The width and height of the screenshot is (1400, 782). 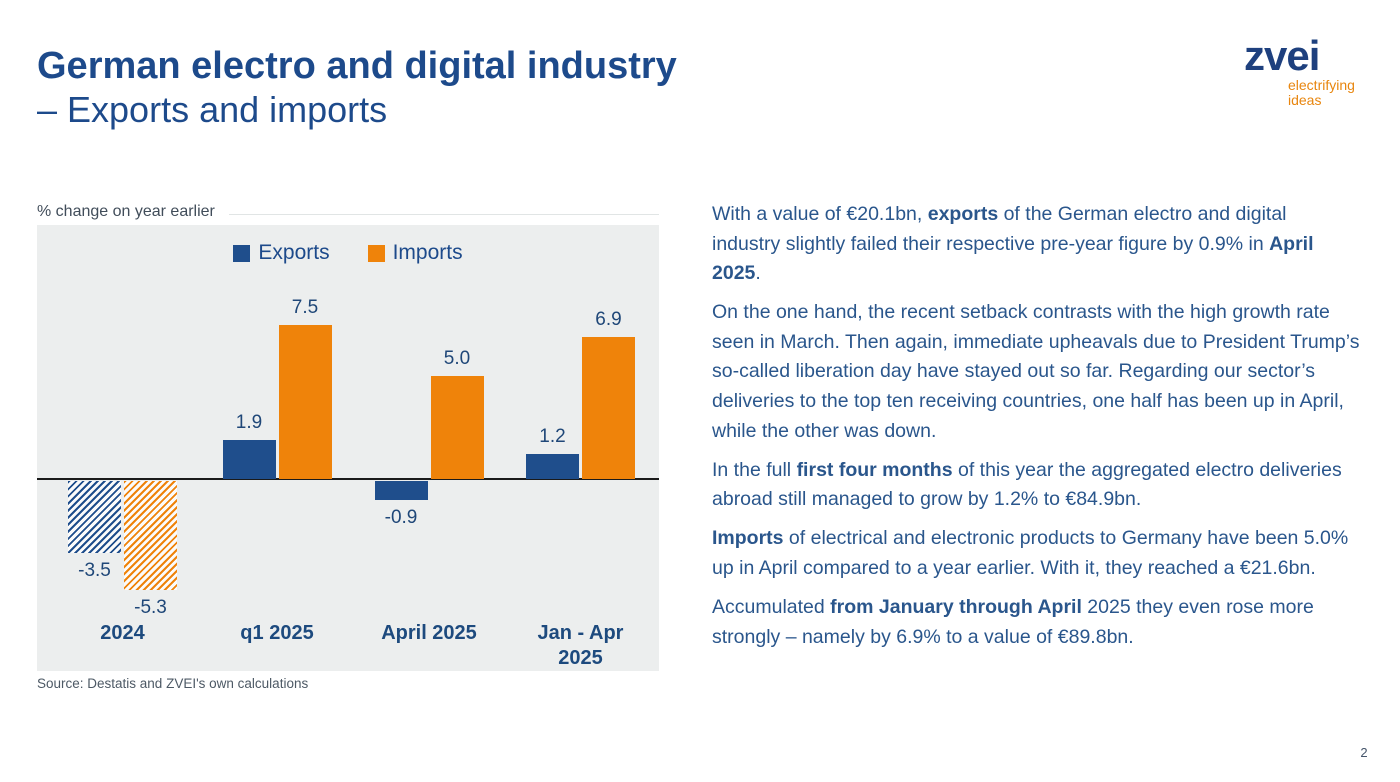 I want to click on bar-value-label: -3.5, so click(x=94, y=571).